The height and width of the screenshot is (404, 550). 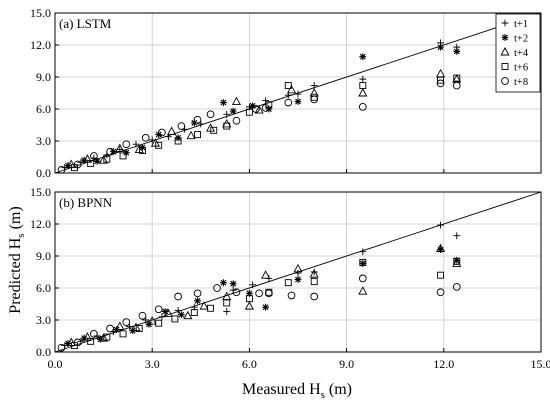 What do you see at coordinates (521, 53) in the screenshot?
I see `legend-label: t+4` at bounding box center [521, 53].